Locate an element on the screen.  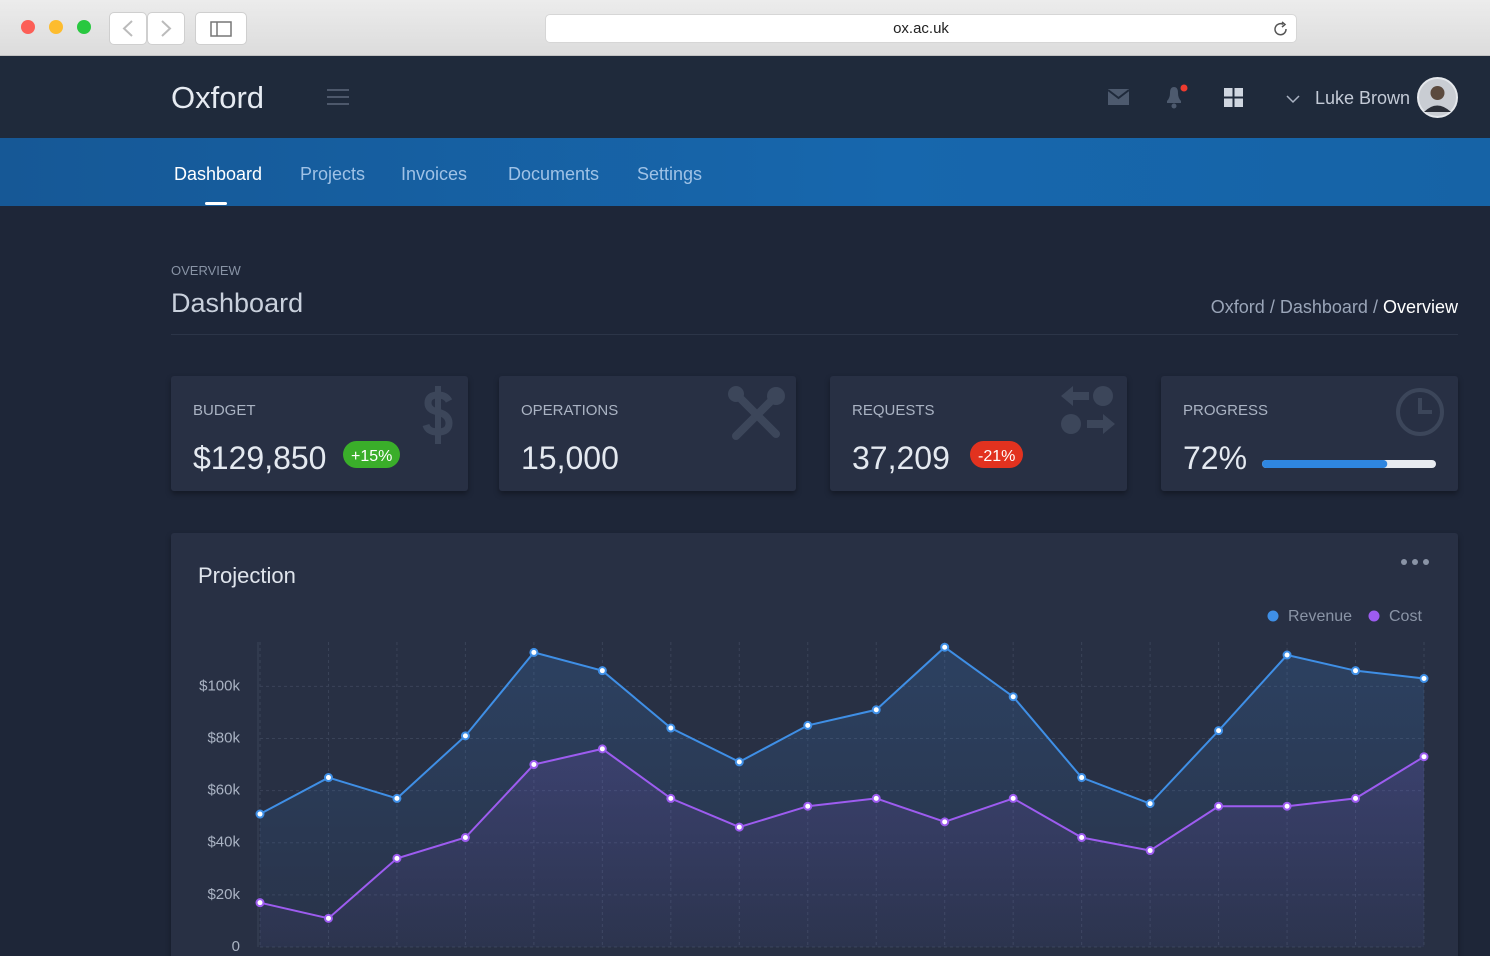
card-label: BUDGET is located at coordinates (224, 410).